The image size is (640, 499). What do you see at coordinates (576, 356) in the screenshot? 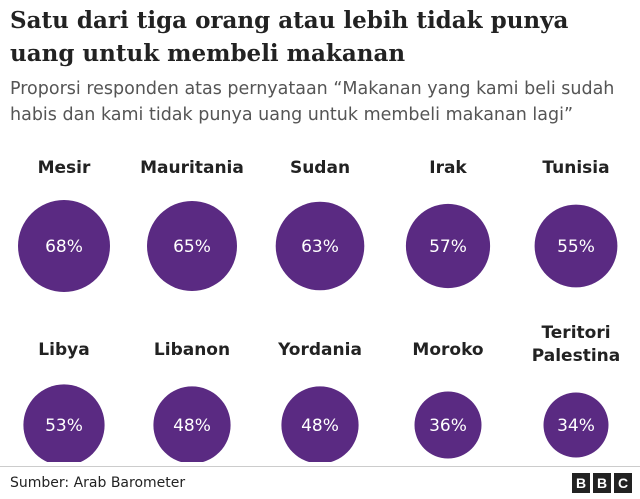
I see `country-label: Palestina` at bounding box center [576, 356].